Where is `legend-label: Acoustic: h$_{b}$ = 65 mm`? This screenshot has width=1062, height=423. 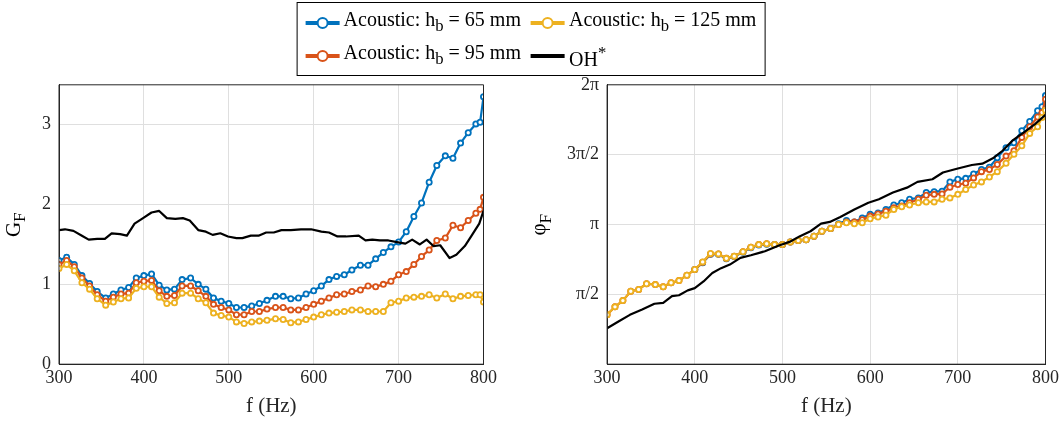
legend-label: Acoustic: h$_{b}$ = 65 mm is located at coordinates (432, 22).